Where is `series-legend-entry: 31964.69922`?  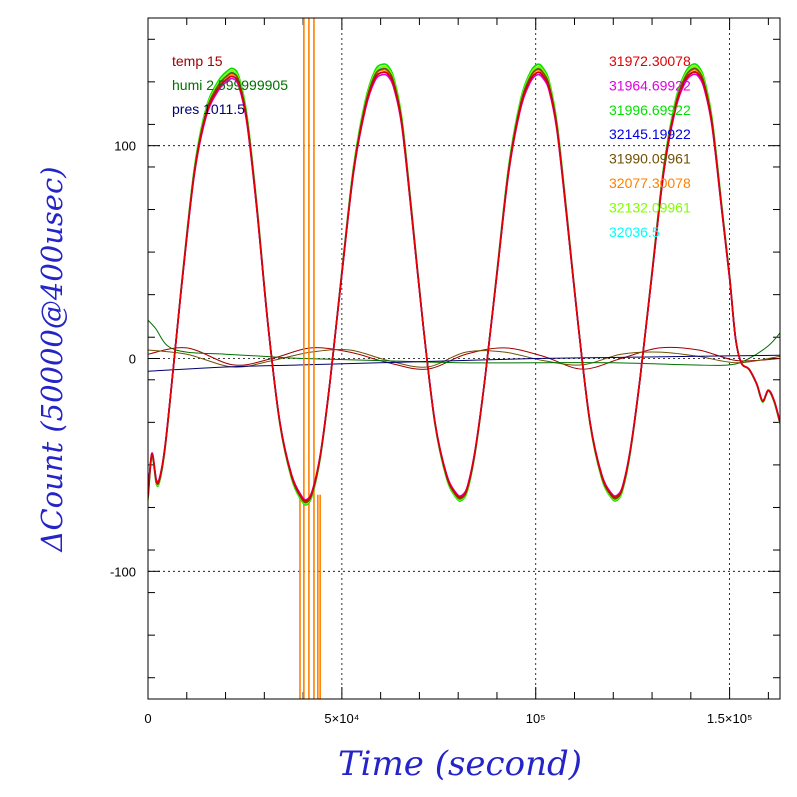
series-legend-entry: 31964.69922 is located at coordinates (650, 85).